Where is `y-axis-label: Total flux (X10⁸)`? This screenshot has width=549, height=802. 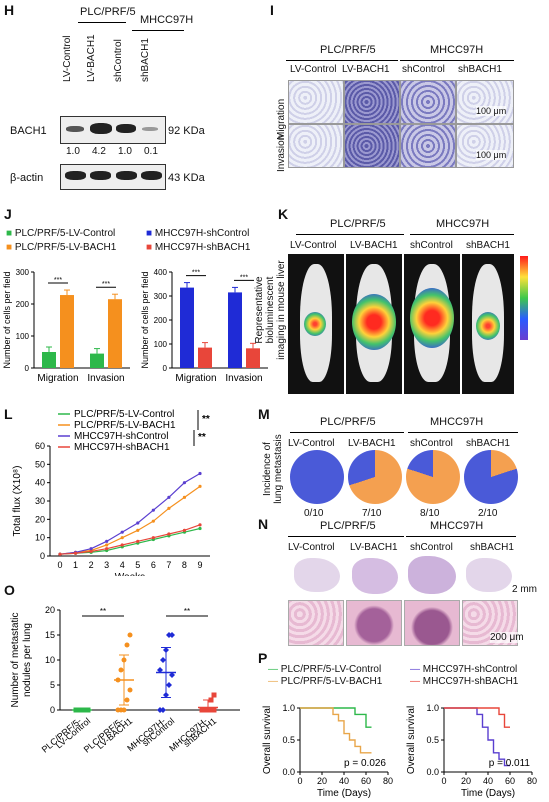 y-axis-label: Total flux (X10⁸) is located at coordinates (17, 501).